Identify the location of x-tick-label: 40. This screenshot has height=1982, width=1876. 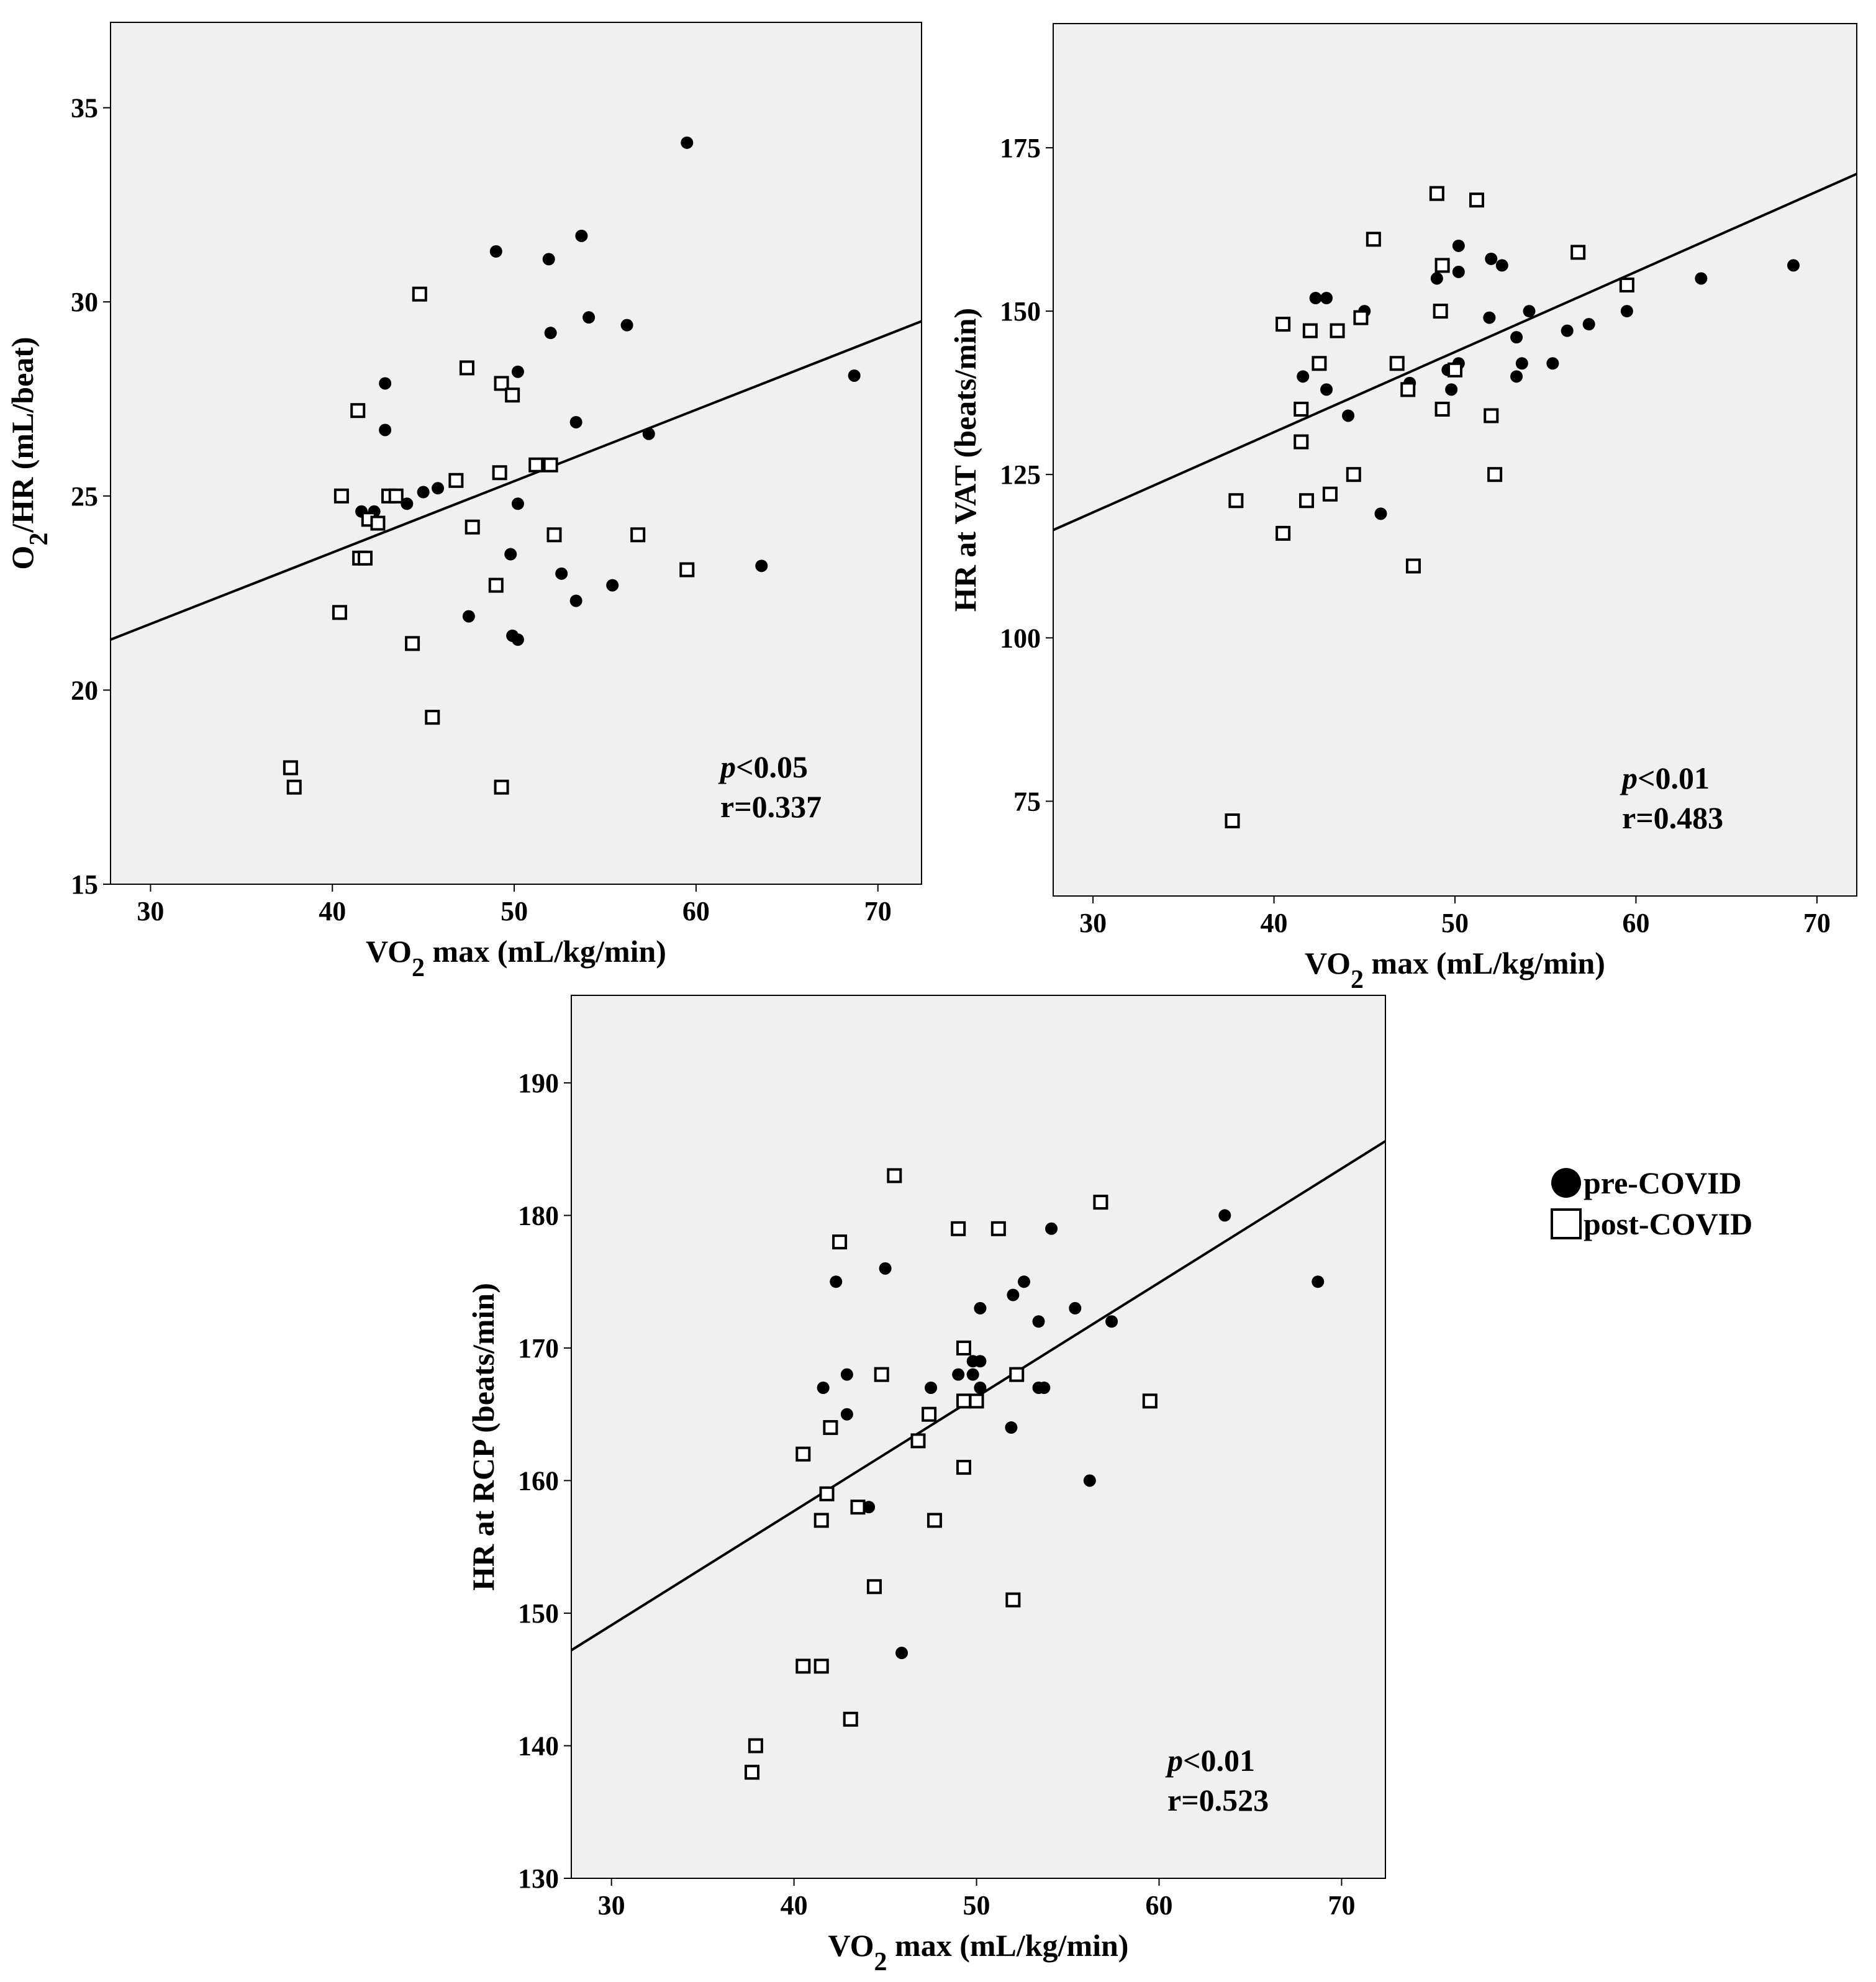
(794, 1905).